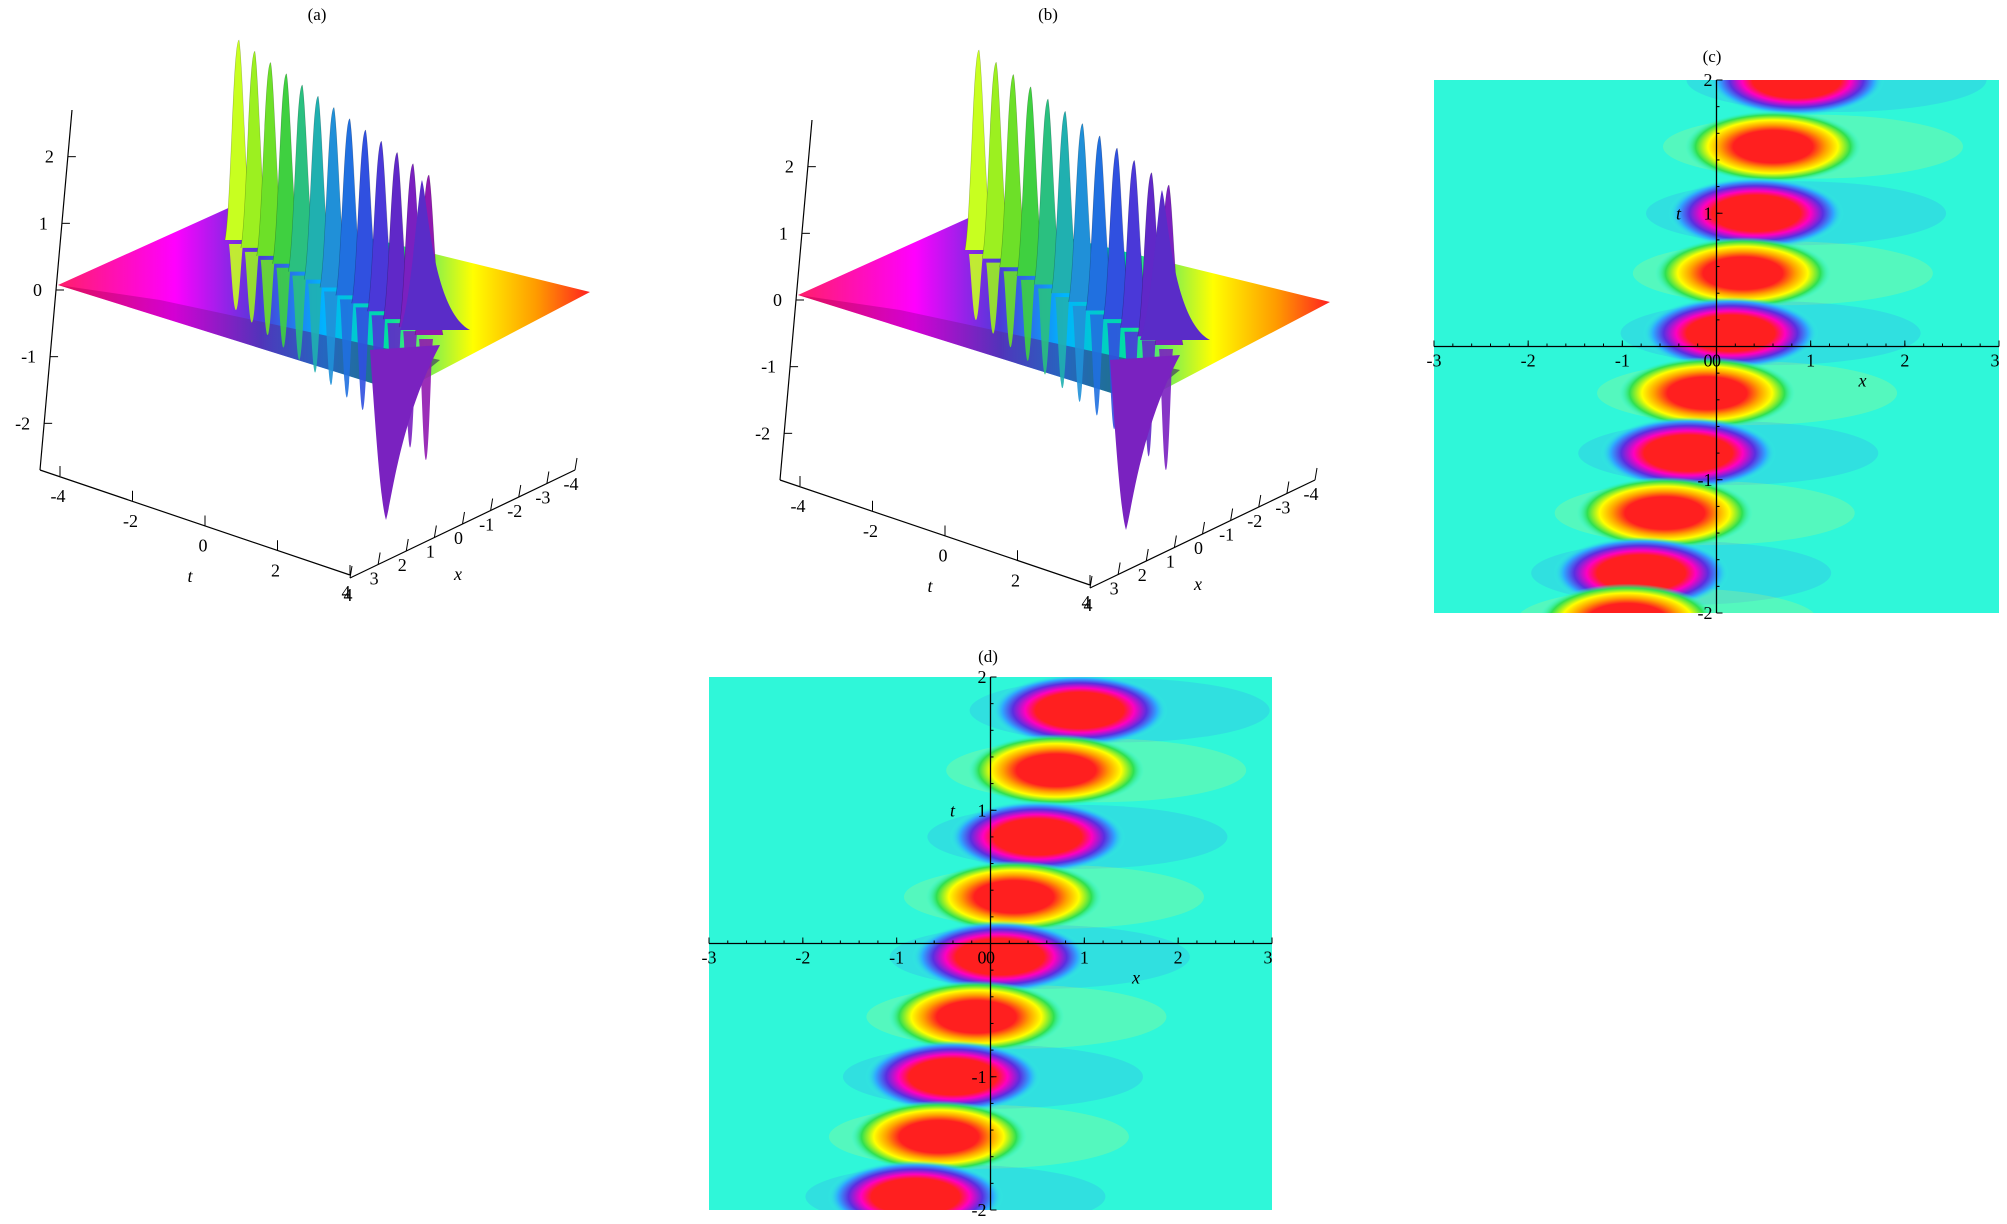 Image resolution: width=2007 pixels, height=1224 pixels. I want to click on heatmap-plot-c: -3 -2 -1 0 1 2 3 x -2 -1 0 1 2 t, so click(1713, 346).